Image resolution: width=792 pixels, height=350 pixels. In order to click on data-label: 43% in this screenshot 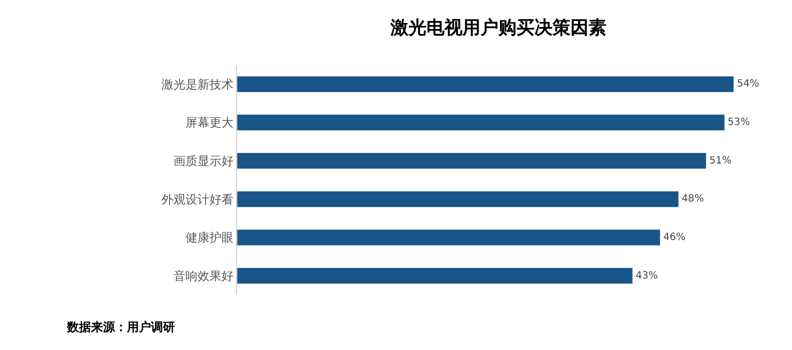, I will do `click(647, 276)`.